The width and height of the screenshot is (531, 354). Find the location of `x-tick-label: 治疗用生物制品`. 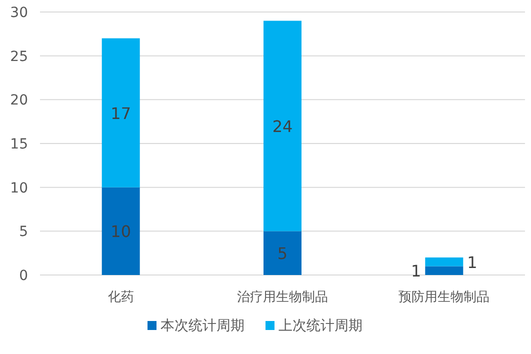

x-tick-label: 治疗用生物制品 is located at coordinates (282, 297).